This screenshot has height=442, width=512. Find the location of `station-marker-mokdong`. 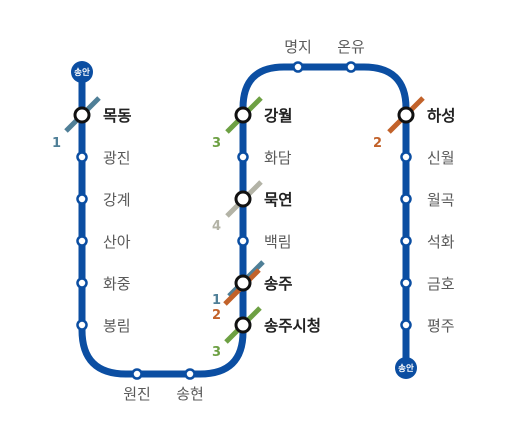

station-marker-mokdong is located at coordinates (82, 115).